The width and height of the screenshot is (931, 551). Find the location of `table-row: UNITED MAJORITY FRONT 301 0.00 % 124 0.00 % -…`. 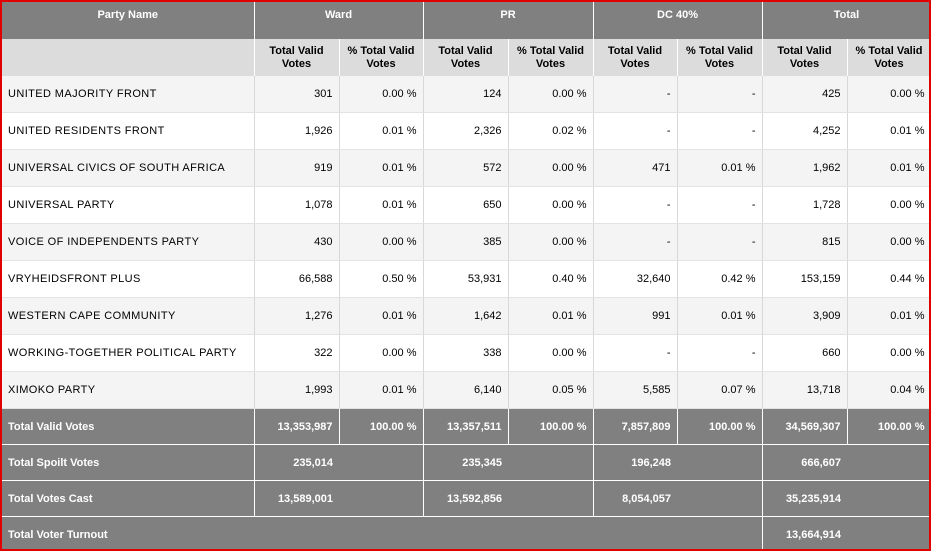

table-row: UNITED MAJORITY FRONT 301 0.00 % 124 0.00 % -… is located at coordinates (465, 94).